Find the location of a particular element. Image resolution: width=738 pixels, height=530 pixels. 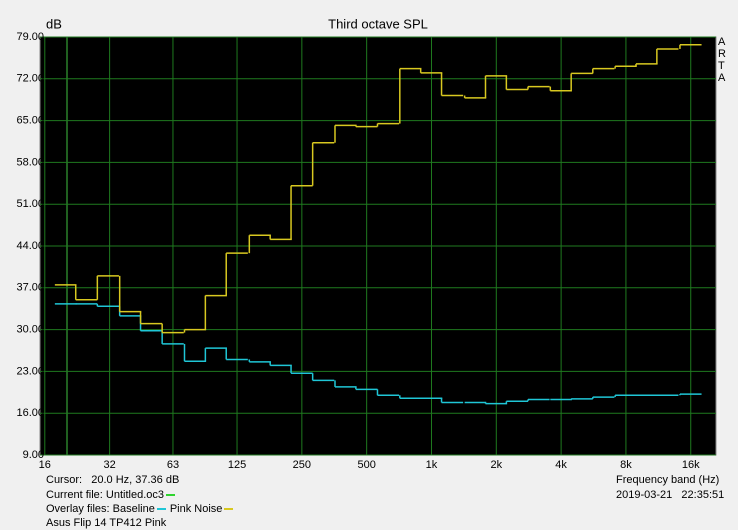

cursor-readout: Cursor: 20.0 Hz, 37.36 dB is located at coordinates (113, 480).